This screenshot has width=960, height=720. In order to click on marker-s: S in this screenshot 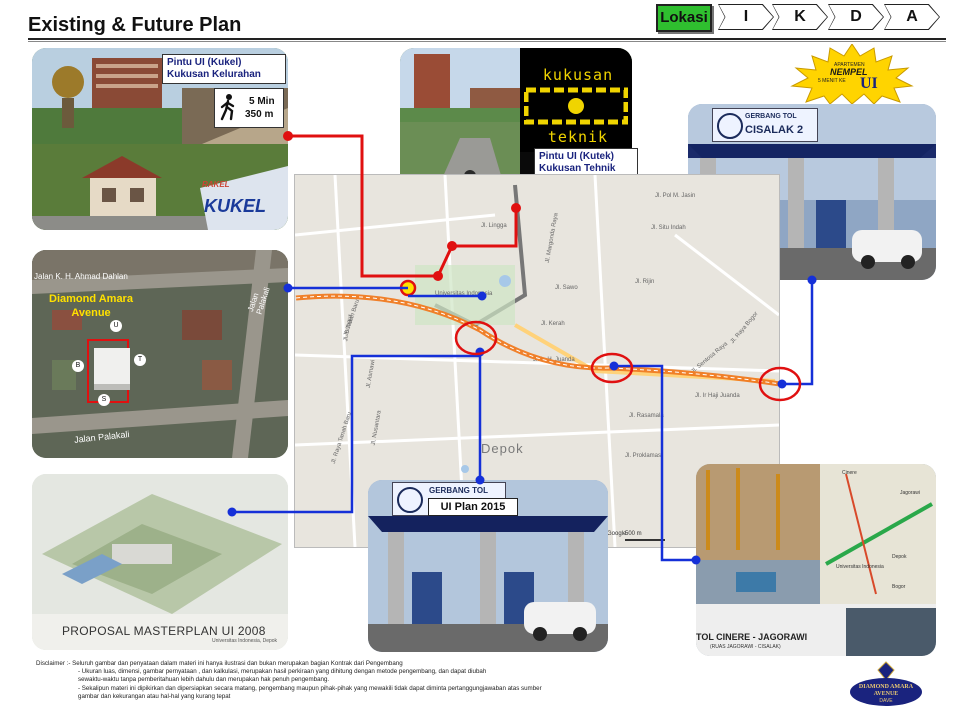, I will do `click(104, 400)`.